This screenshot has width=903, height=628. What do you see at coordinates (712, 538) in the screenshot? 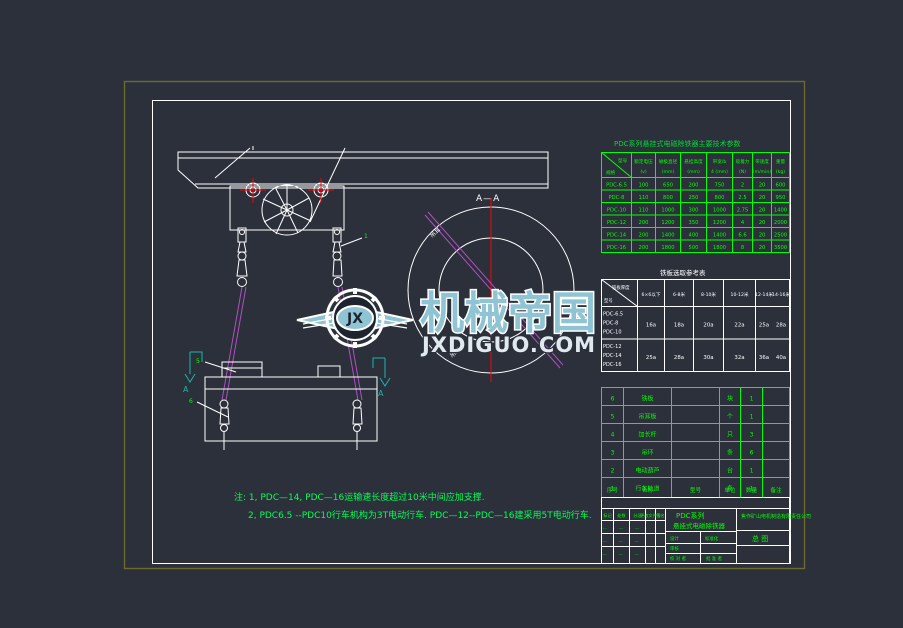
I see `stamp-label: 标准化` at bounding box center [712, 538].